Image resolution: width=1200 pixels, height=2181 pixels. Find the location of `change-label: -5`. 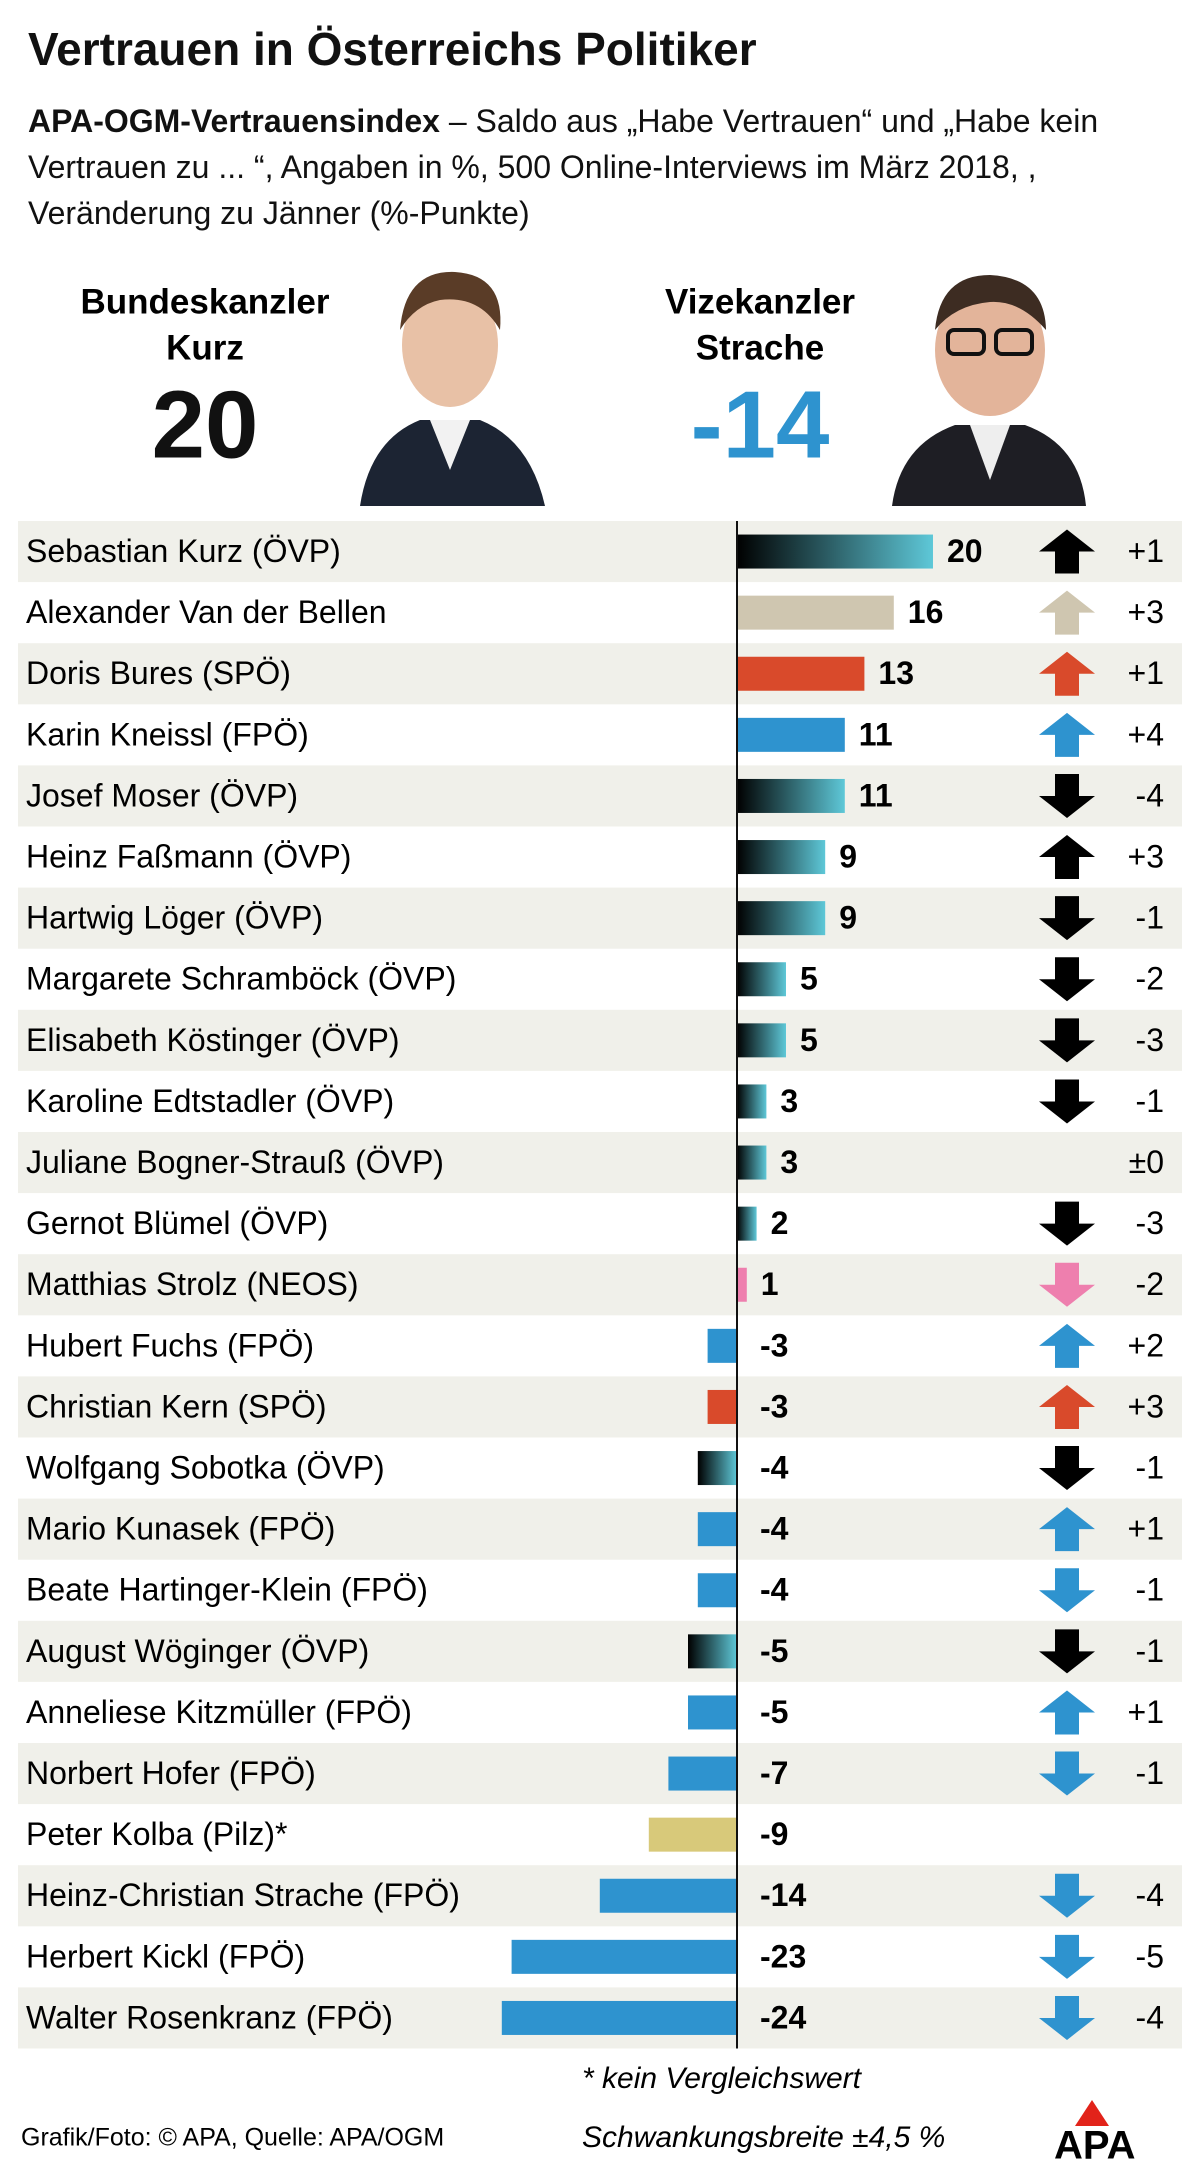

change-label: -5 is located at coordinates (1150, 1956).